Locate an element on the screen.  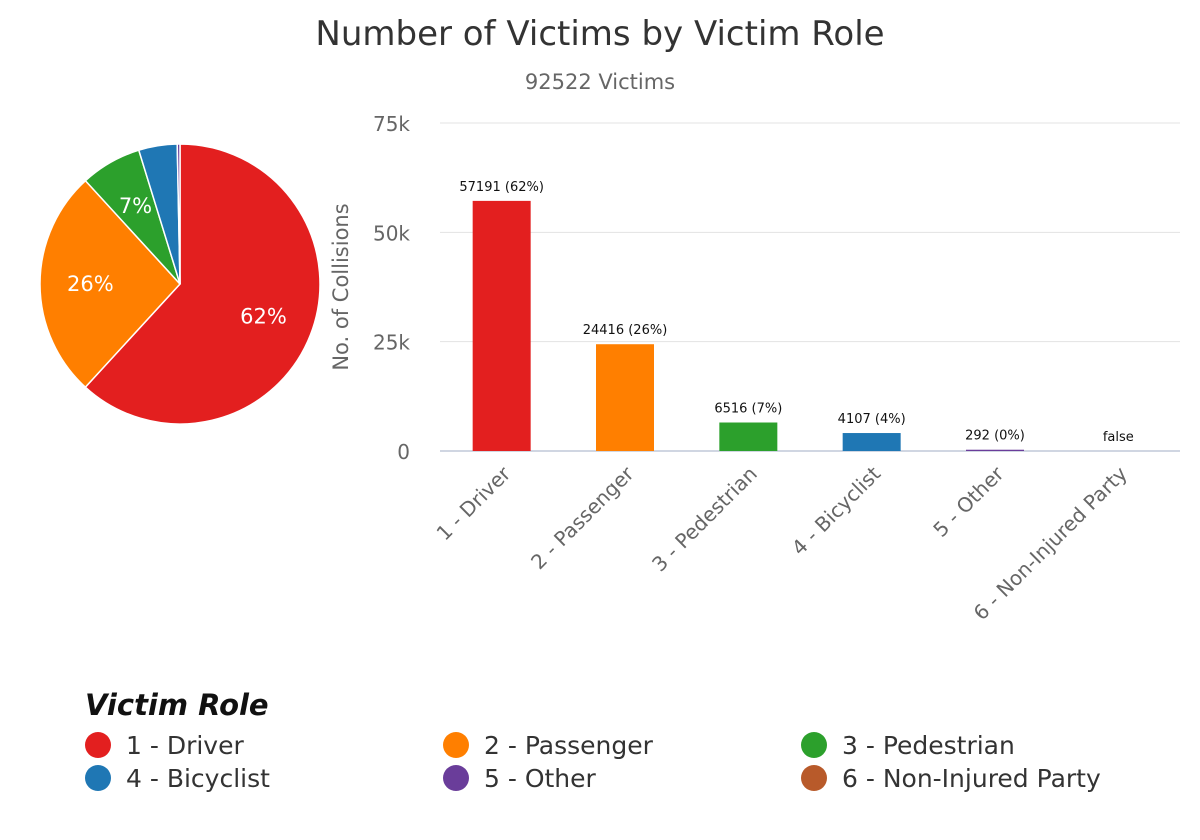
pie-slice-label: 26% is located at coordinates (90, 284).